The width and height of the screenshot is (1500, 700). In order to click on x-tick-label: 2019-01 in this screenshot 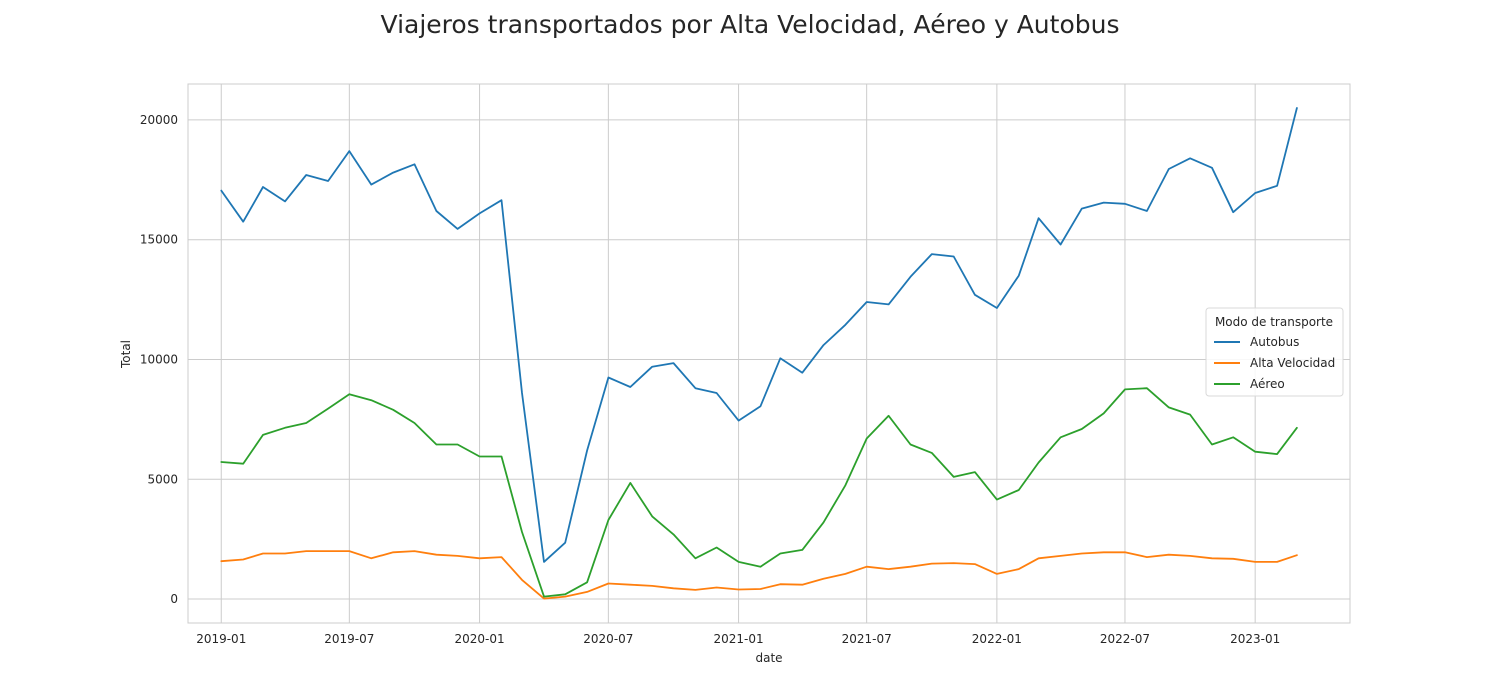, I will do `click(221, 639)`.